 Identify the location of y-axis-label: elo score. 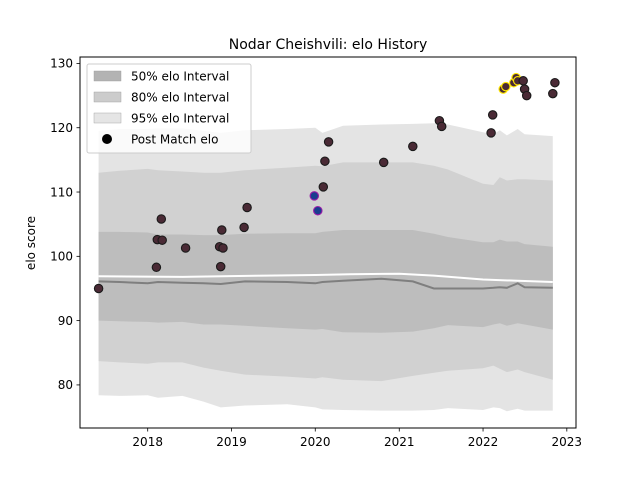
(31, 243).